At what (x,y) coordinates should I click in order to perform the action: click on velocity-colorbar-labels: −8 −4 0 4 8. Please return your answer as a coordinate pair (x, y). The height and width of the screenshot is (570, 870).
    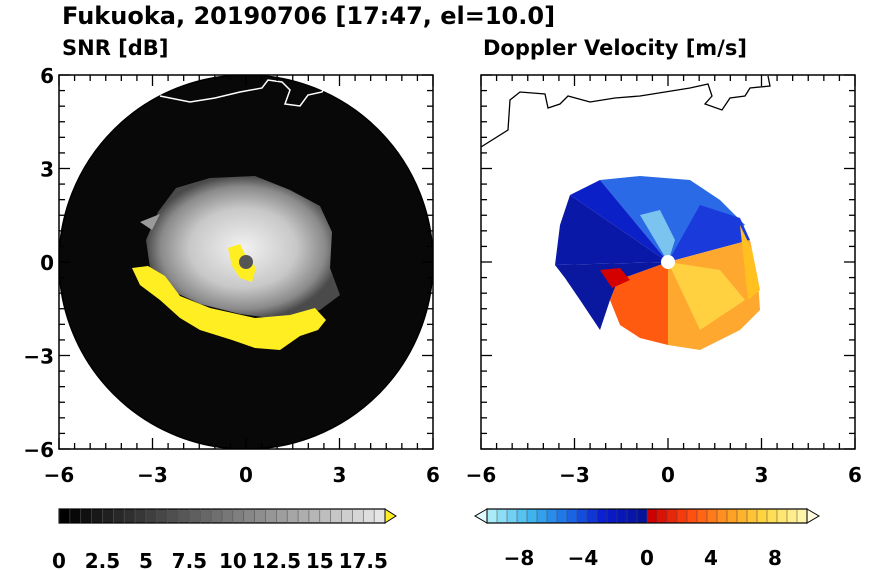
    Looking at the image, I should click on (643, 558).